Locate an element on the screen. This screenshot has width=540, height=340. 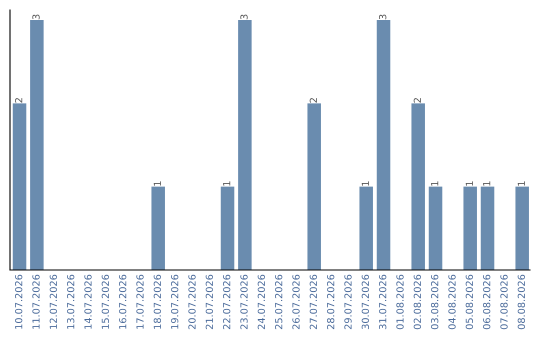
x-tick-label: 24.07.2026 is located at coordinates (262, 302).